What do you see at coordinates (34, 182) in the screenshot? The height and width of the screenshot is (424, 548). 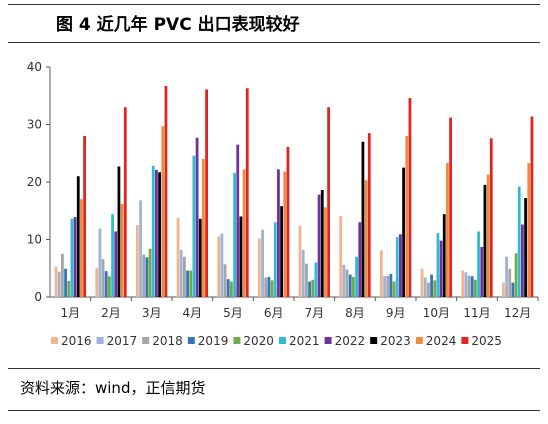 I see `y-tick-label: 20` at bounding box center [34, 182].